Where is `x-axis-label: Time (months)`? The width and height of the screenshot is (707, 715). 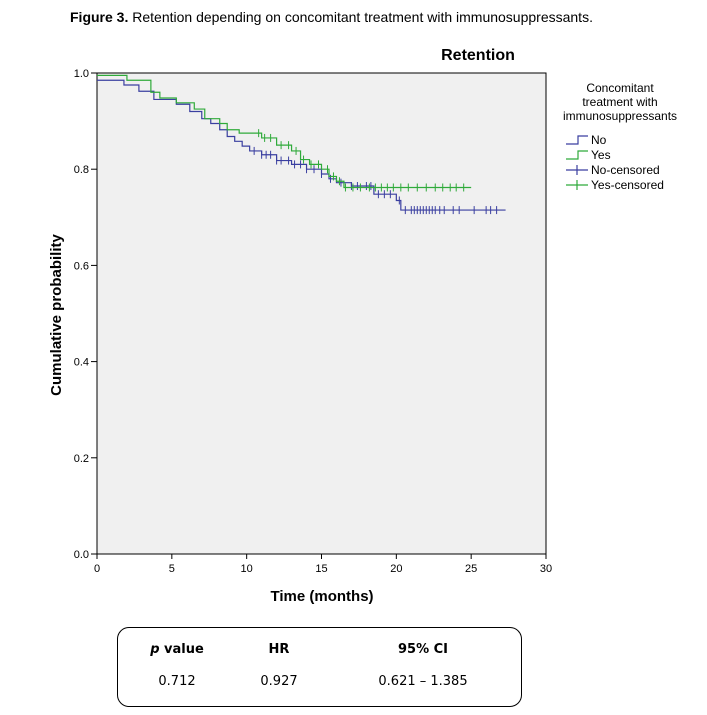
x-axis-label: Time (months) is located at coordinates (321, 596).